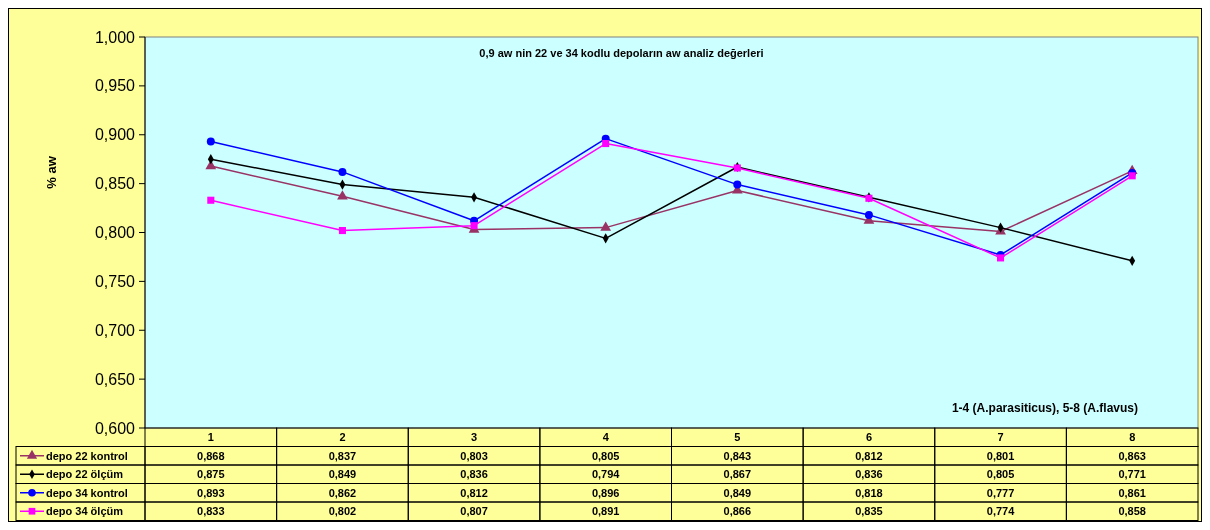  What do you see at coordinates (605, 511) in the screenshot?
I see `data-label: 0,891` at bounding box center [605, 511].